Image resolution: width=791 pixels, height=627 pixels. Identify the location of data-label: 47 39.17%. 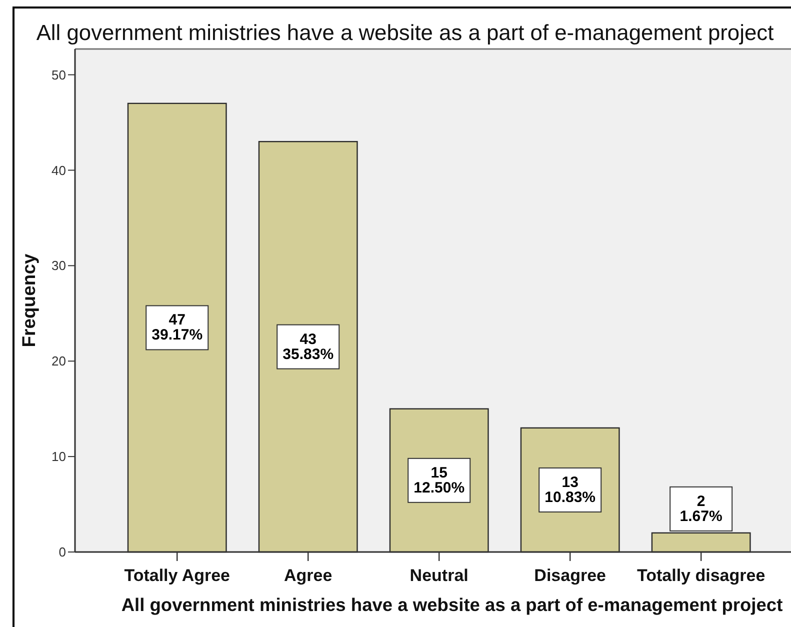
(177, 328).